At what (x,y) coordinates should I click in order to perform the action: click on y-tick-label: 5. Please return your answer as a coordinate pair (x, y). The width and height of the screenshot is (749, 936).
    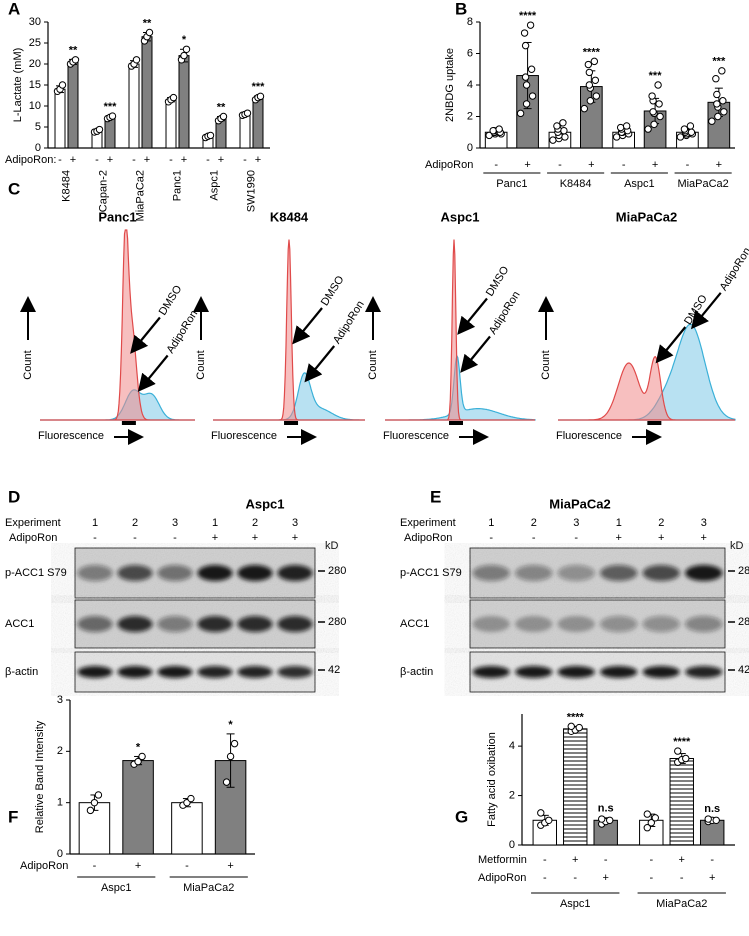
    Looking at the image, I should click on (38, 127).